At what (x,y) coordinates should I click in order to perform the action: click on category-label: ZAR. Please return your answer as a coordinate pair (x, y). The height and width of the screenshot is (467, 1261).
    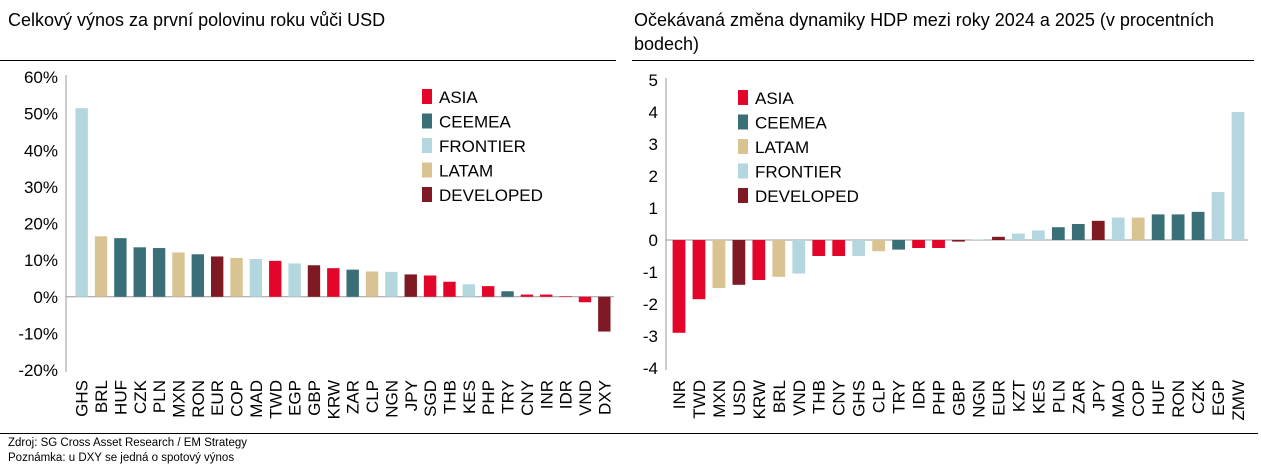
    Looking at the image, I should click on (353, 397).